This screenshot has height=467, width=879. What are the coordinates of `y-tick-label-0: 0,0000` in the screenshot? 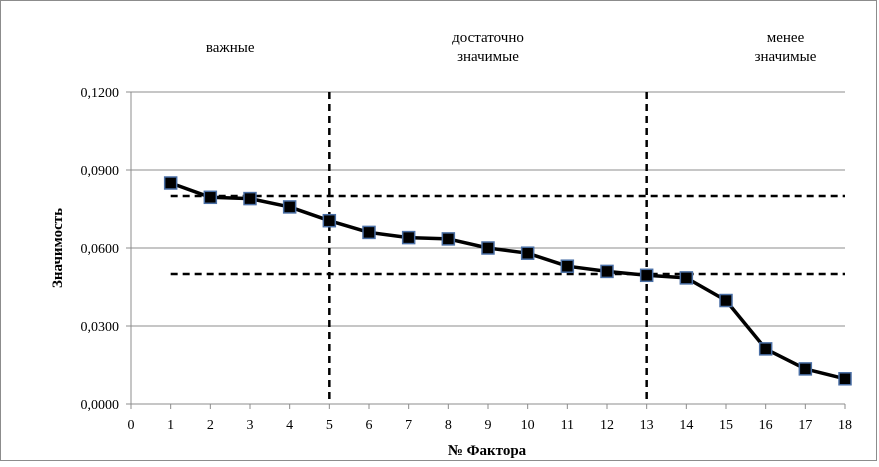 It's located at (100, 405).